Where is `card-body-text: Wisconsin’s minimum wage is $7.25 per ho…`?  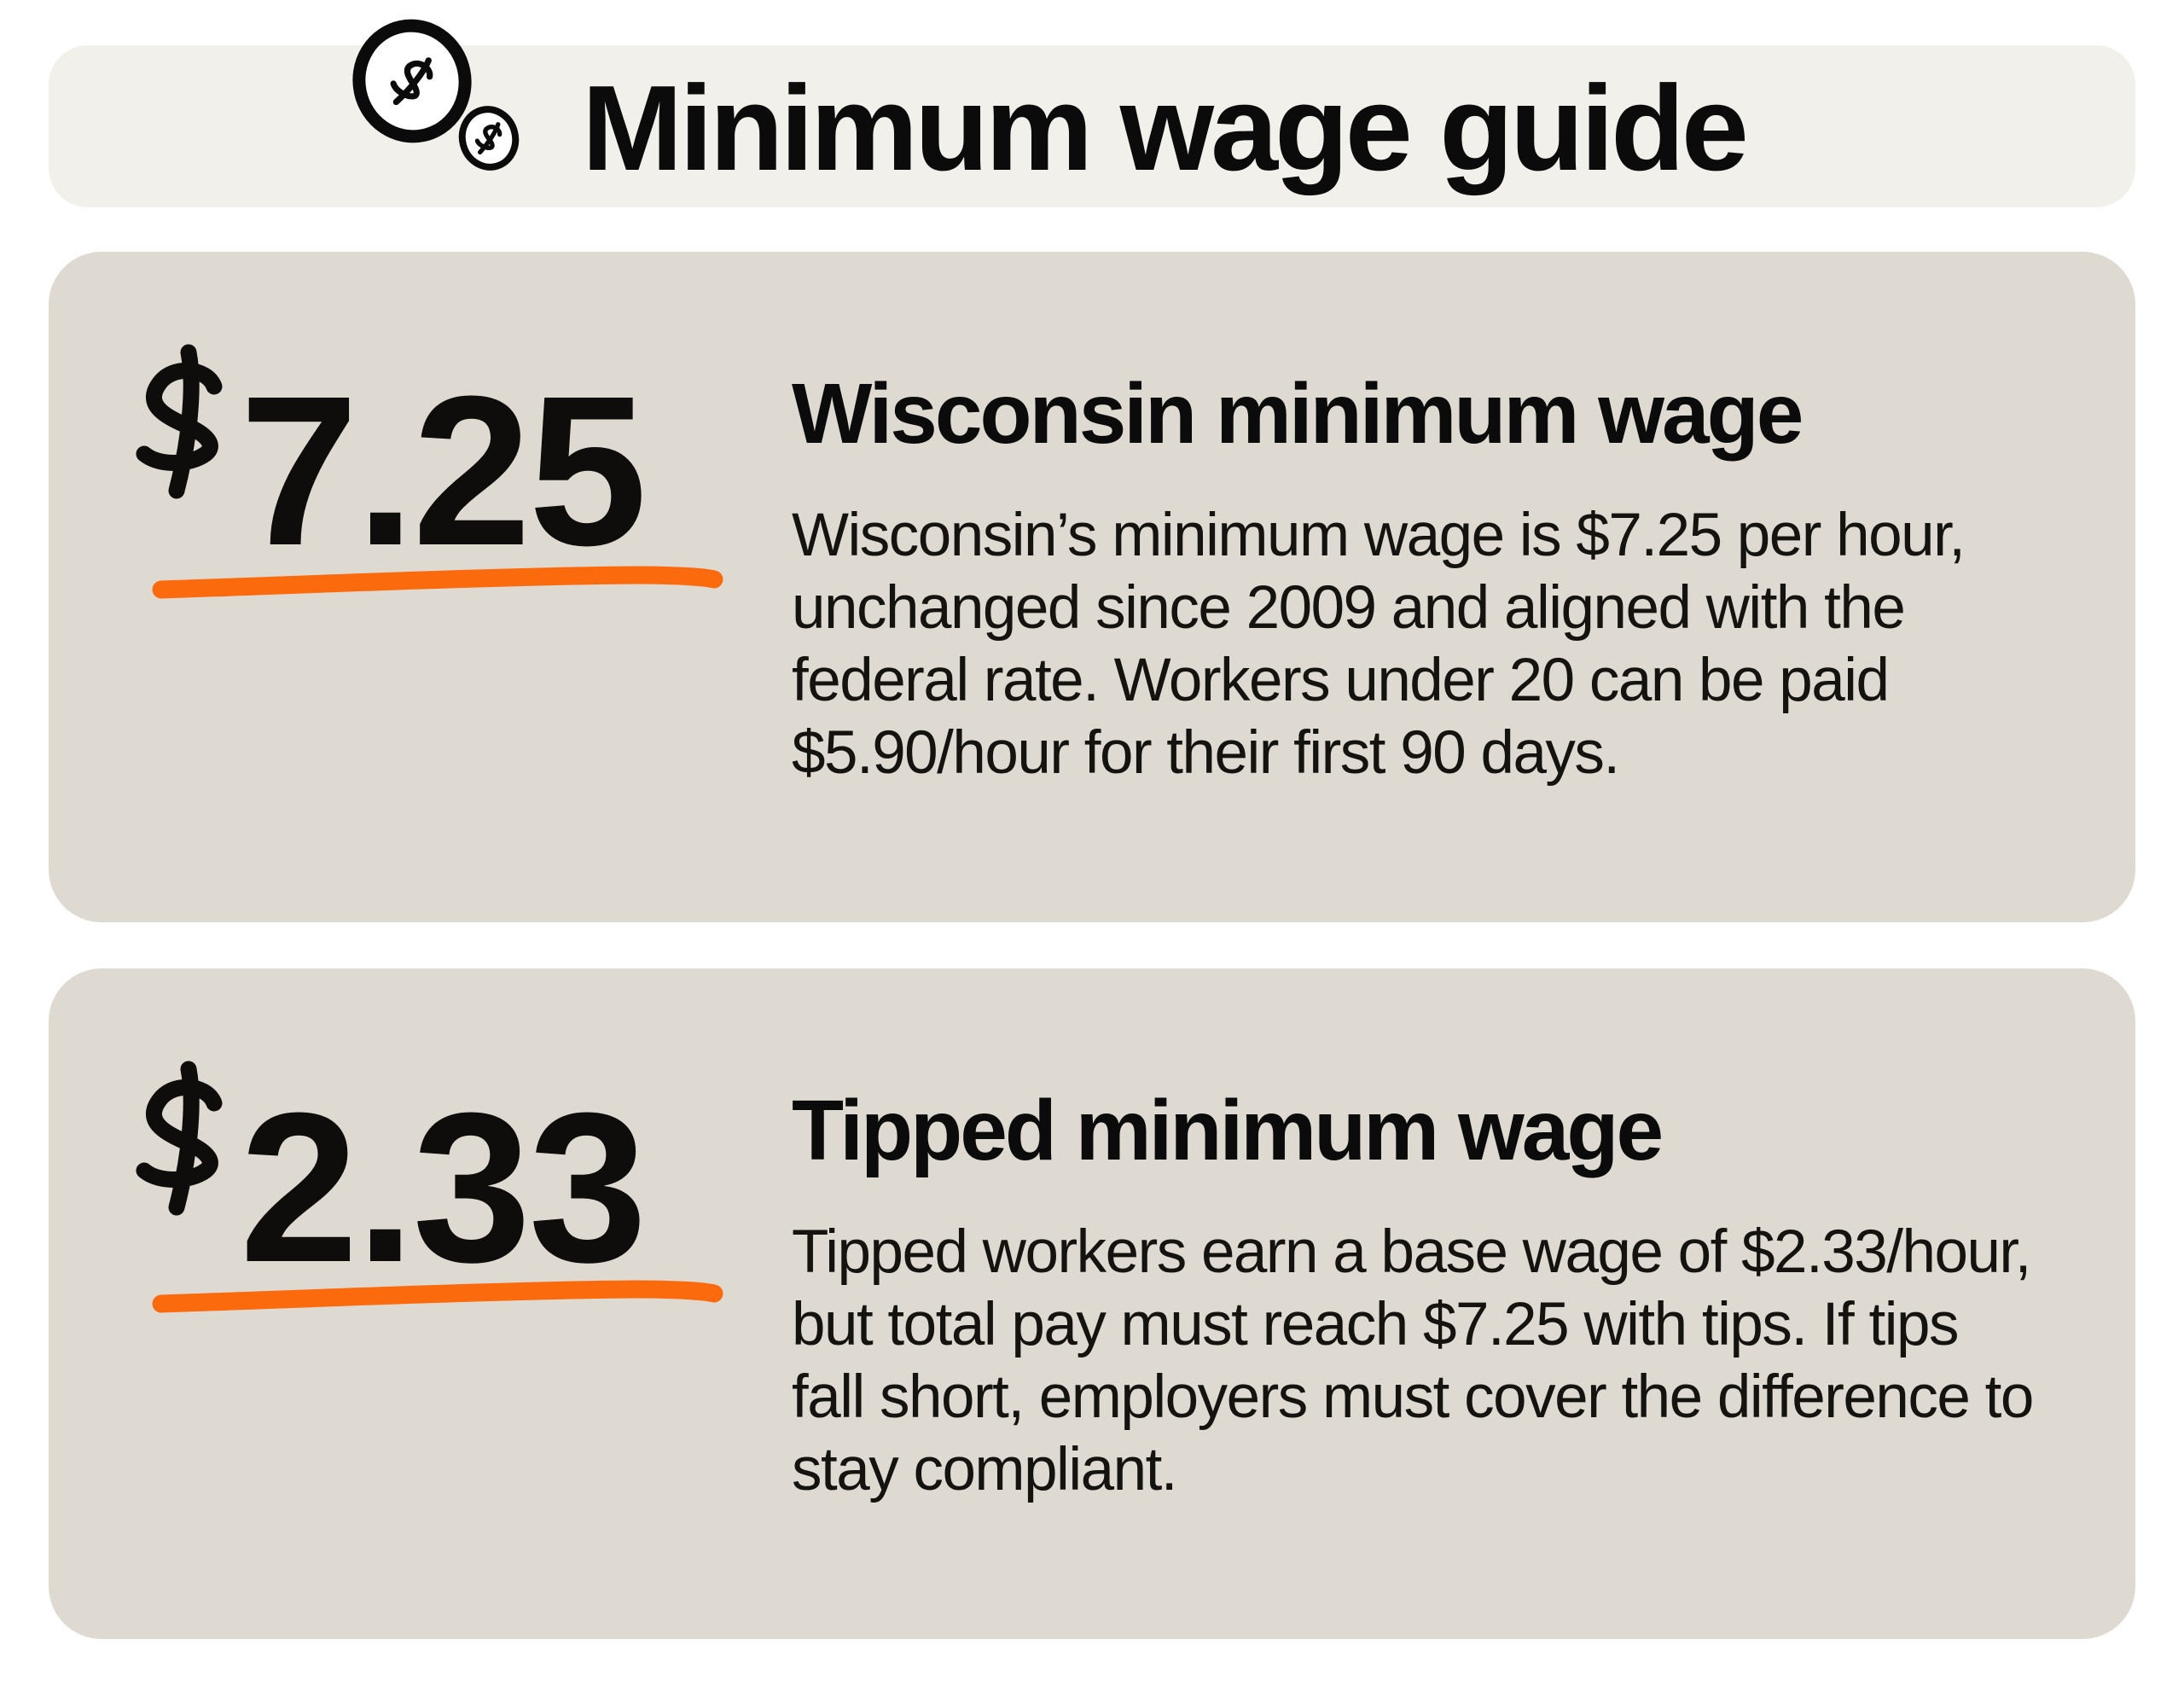 card-body-text: Wisconsin’s minimum wage is $7.25 per ho… is located at coordinates (1379, 645).